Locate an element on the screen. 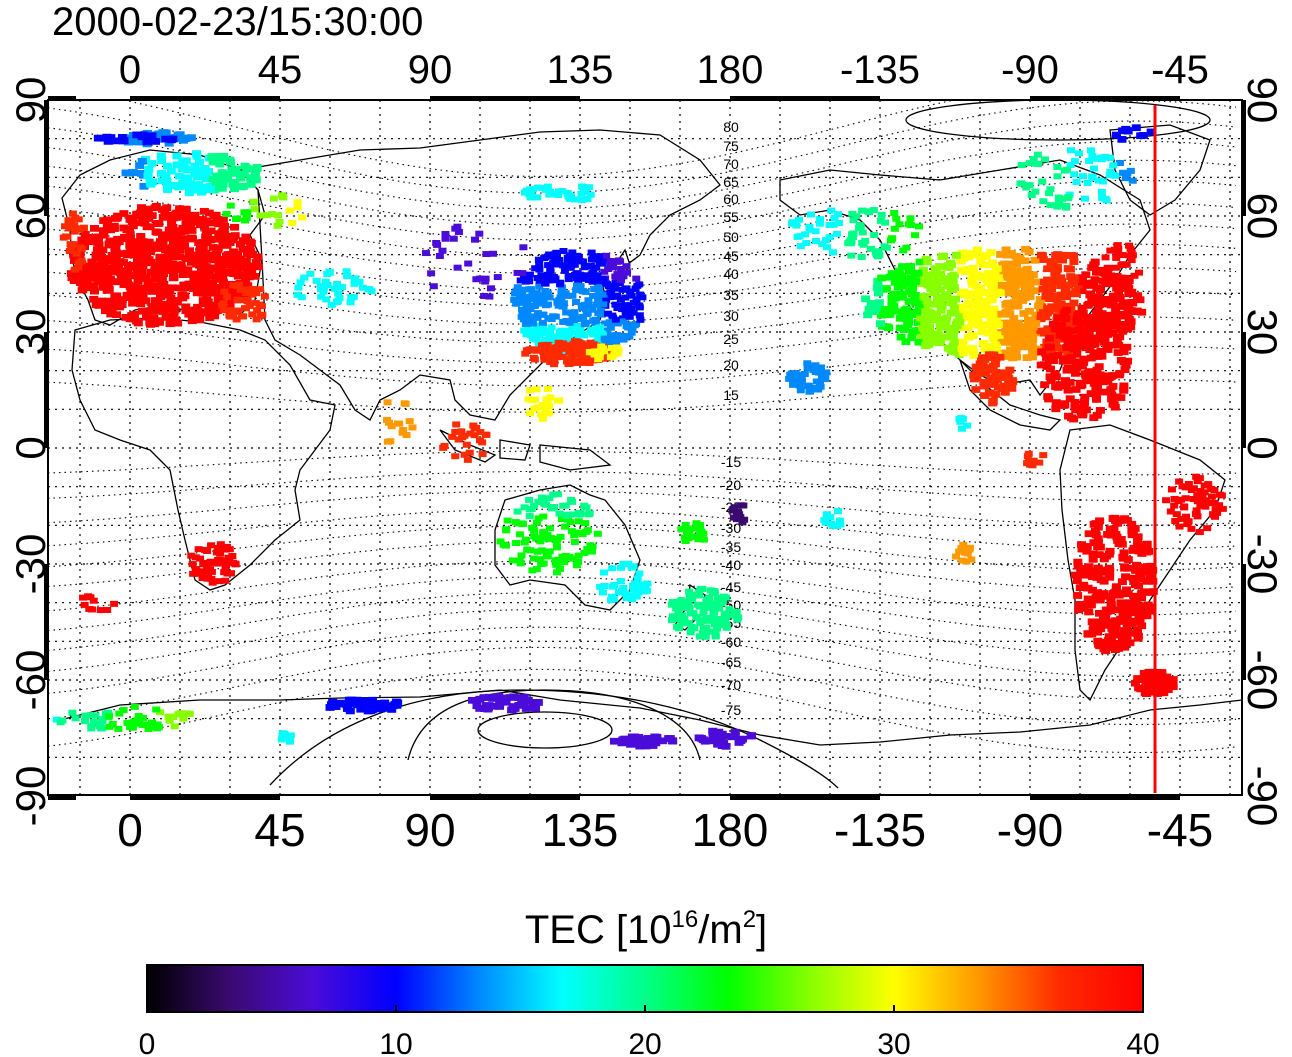  bottom-lon-tick: 180 is located at coordinates (730, 830).